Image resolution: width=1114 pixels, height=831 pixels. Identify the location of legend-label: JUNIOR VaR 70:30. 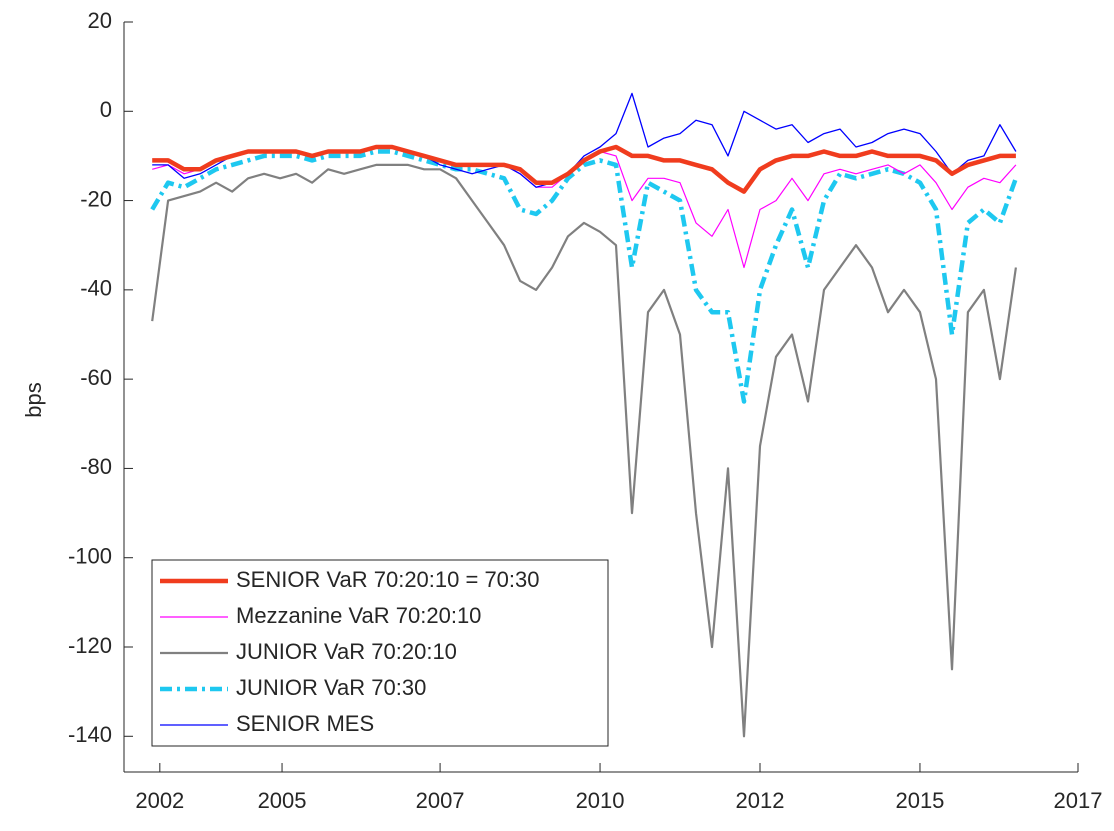
(331, 687).